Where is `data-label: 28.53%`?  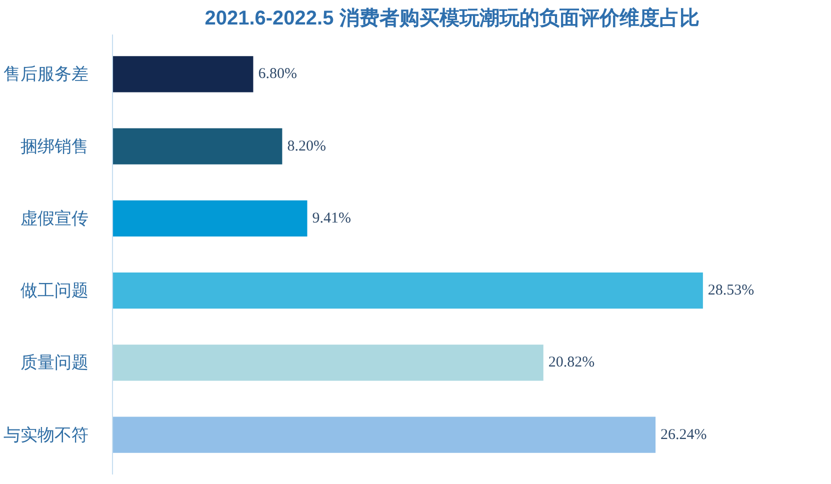 data-label: 28.53% is located at coordinates (731, 290).